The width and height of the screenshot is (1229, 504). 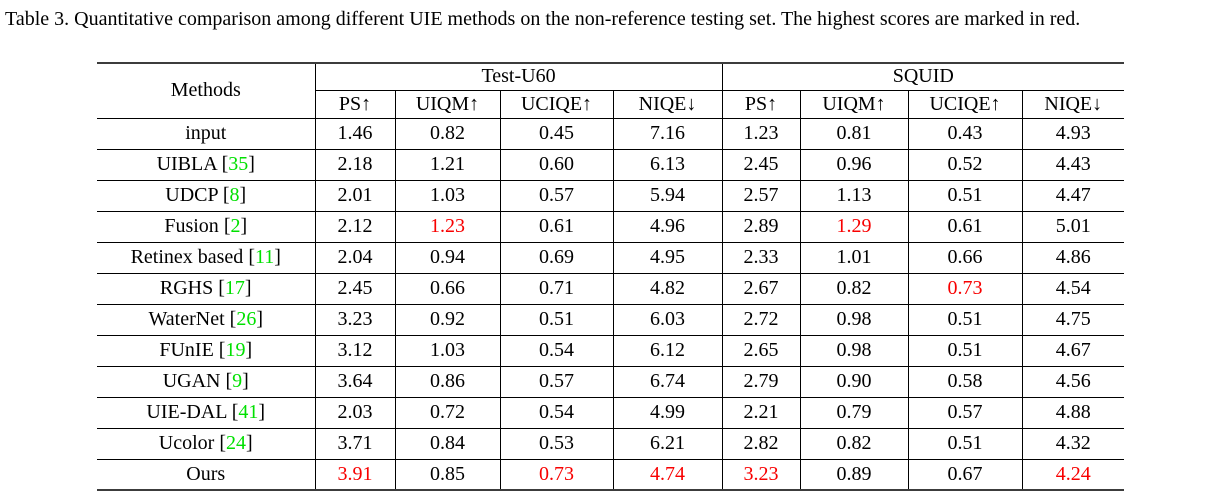 What do you see at coordinates (447, 319) in the screenshot?
I see `value-cell: 0.92` at bounding box center [447, 319].